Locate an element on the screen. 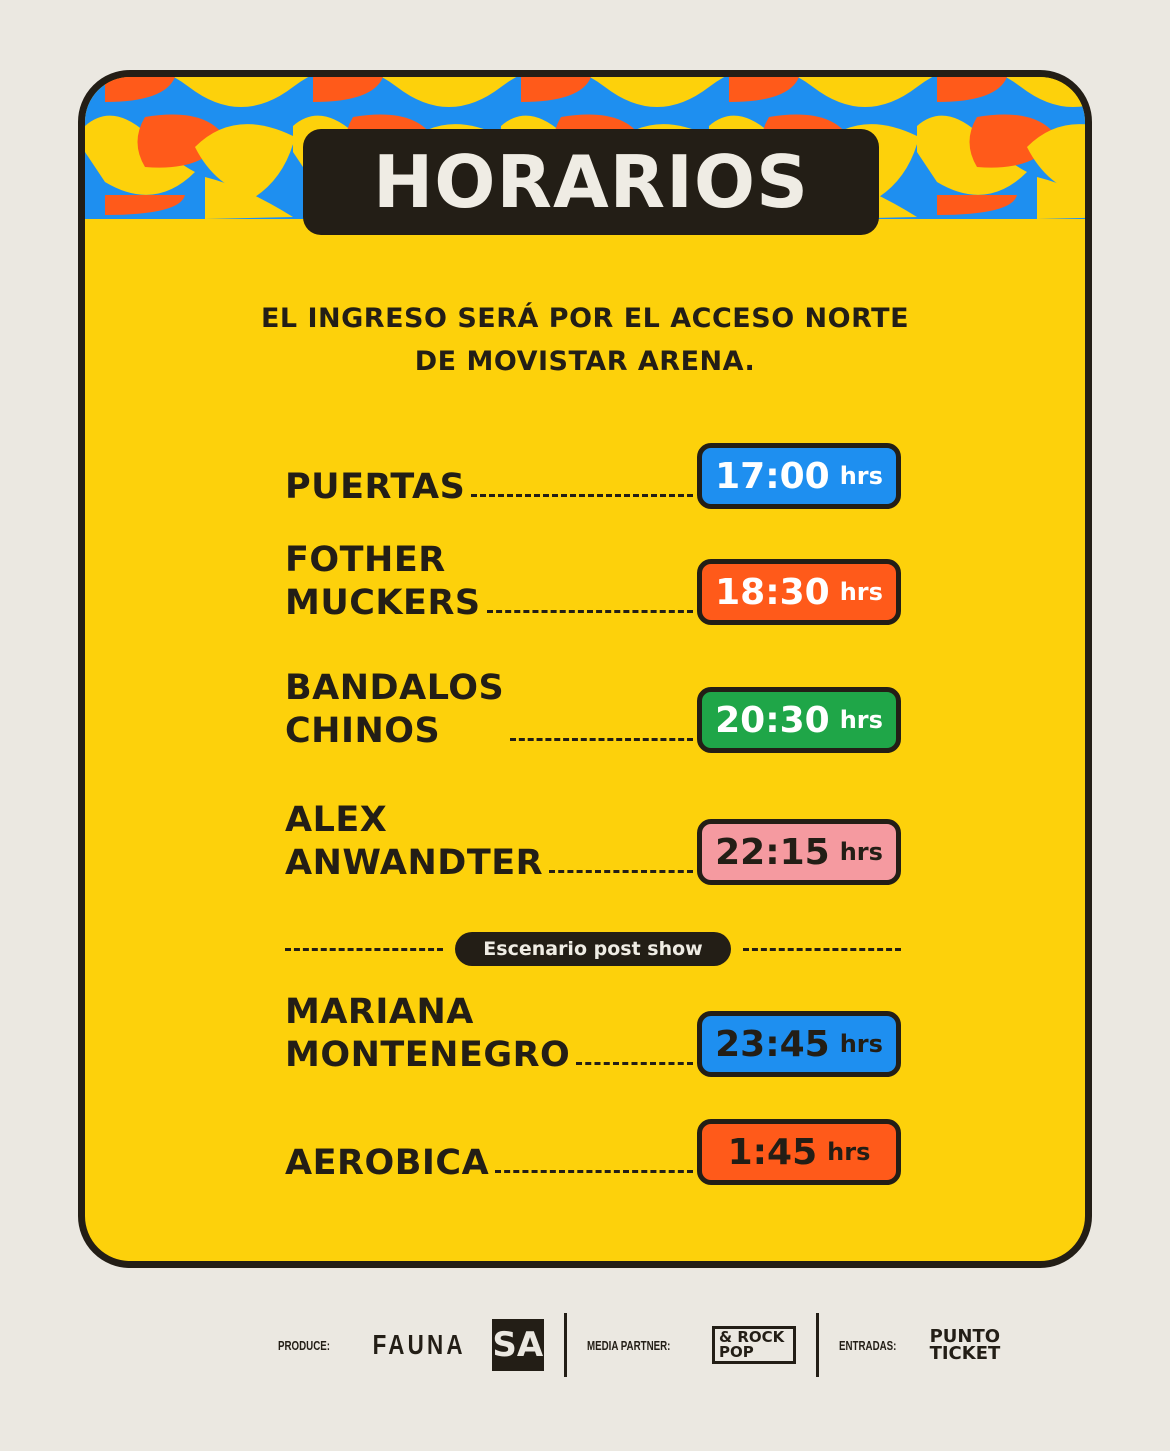  act-name: BANDALOS CHINOS is located at coordinates (395, 709).